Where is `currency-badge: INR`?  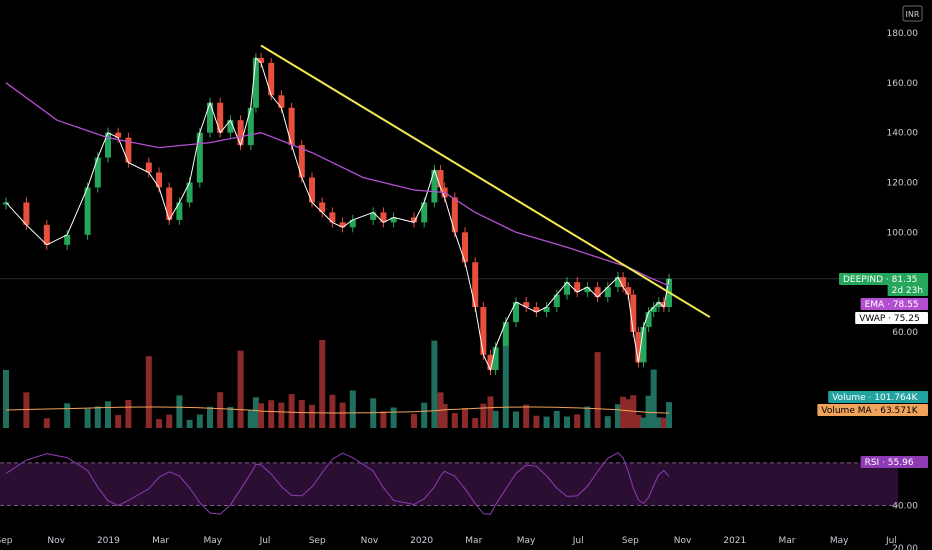 currency-badge: INR is located at coordinates (912, 13).